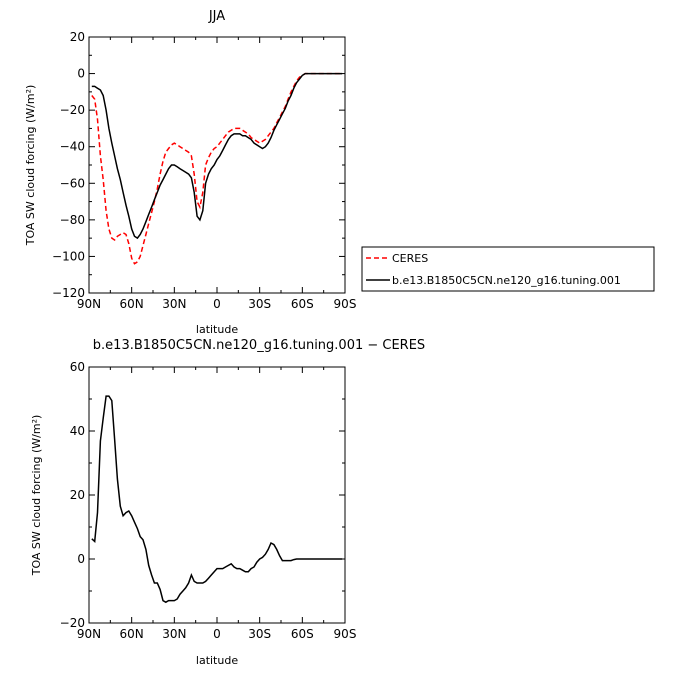  I want to click on legend-ceres-label: CERES, so click(410, 258).